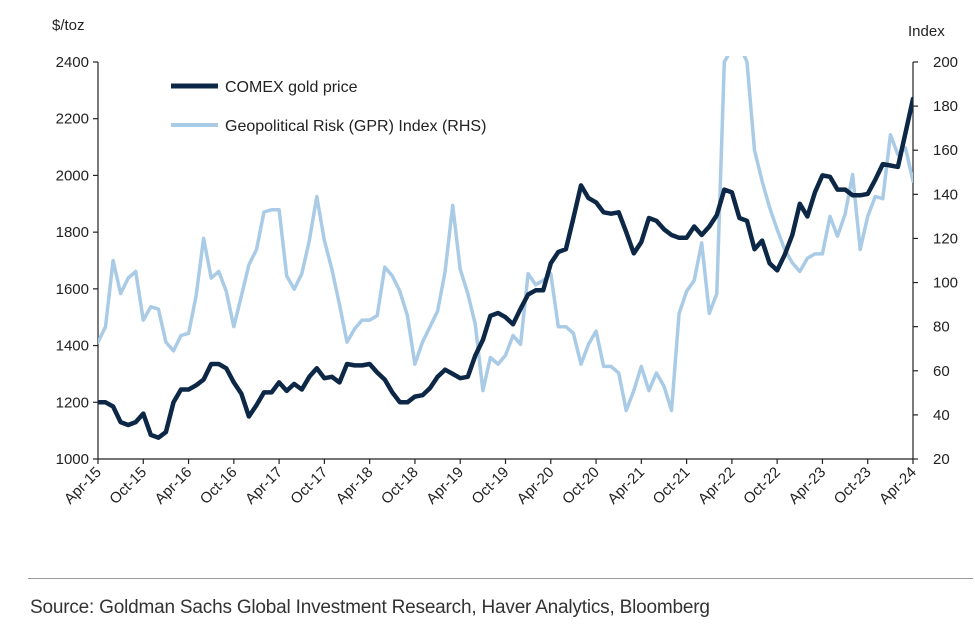 Image resolution: width=975 pixels, height=638 pixels. What do you see at coordinates (72, 119) in the screenshot?
I see `left-axis-tick-label: 2200` at bounding box center [72, 119].